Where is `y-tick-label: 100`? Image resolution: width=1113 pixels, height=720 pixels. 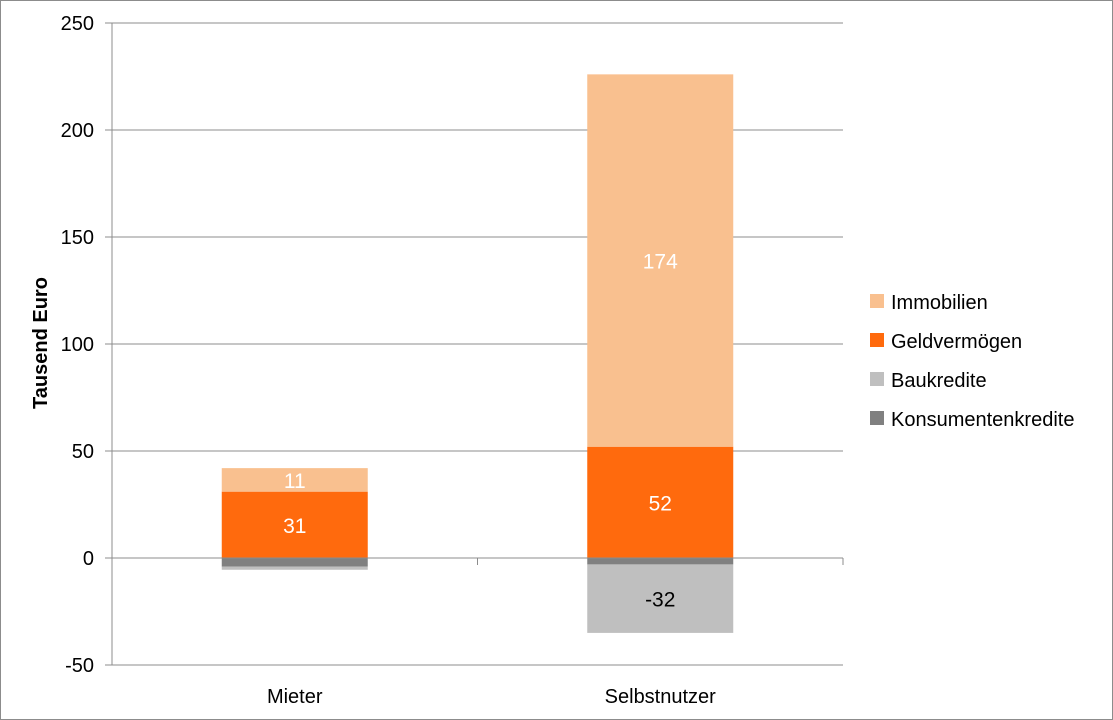 y-tick-label: 100 is located at coordinates (77, 345).